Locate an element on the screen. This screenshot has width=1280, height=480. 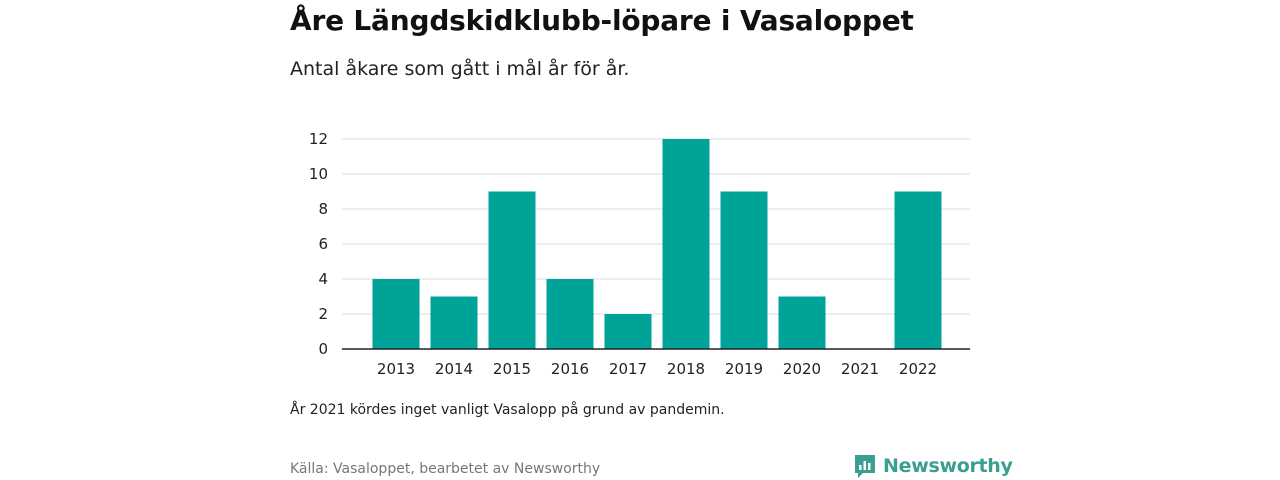
bar-2014 is located at coordinates (454, 322).